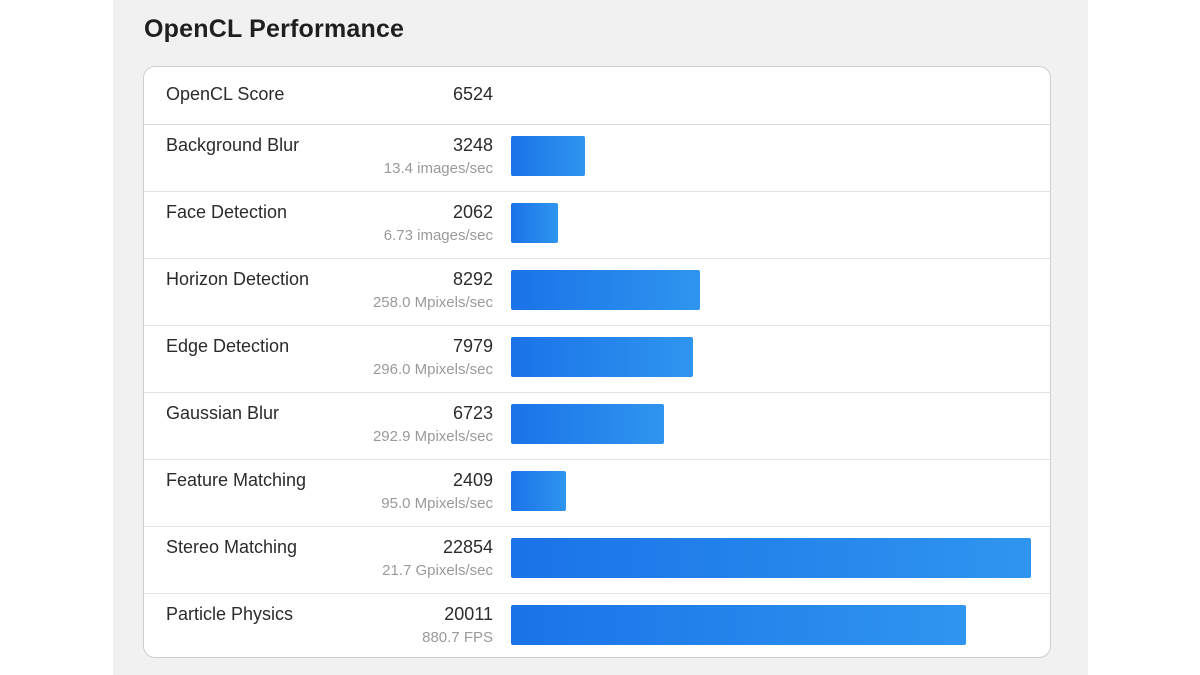 This screenshot has width=1200, height=675. What do you see at coordinates (437, 503) in the screenshot?
I see `test-rate: 95.0 Mpixels/sec` at bounding box center [437, 503].